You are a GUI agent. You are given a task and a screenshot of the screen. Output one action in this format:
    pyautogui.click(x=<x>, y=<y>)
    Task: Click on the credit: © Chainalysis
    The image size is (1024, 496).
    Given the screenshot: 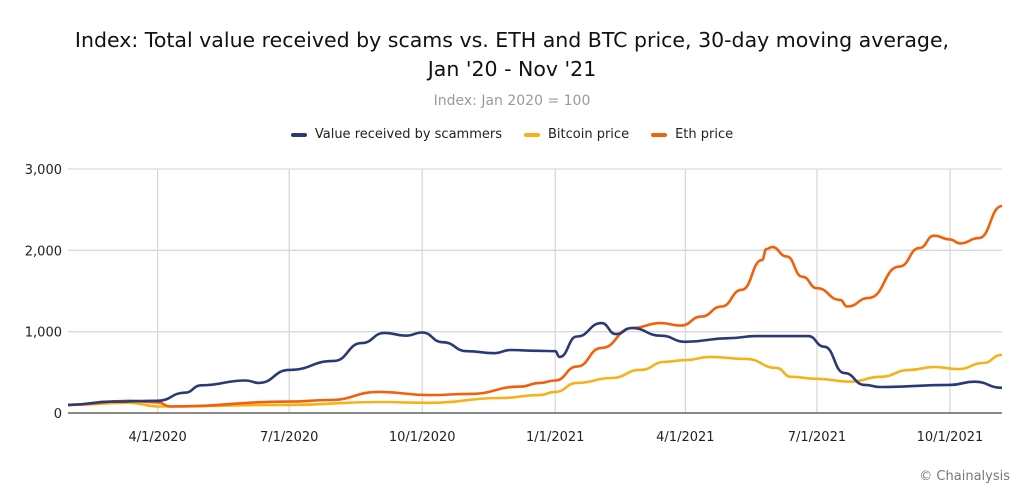 What is the action you would take?
    pyautogui.click(x=964, y=476)
    